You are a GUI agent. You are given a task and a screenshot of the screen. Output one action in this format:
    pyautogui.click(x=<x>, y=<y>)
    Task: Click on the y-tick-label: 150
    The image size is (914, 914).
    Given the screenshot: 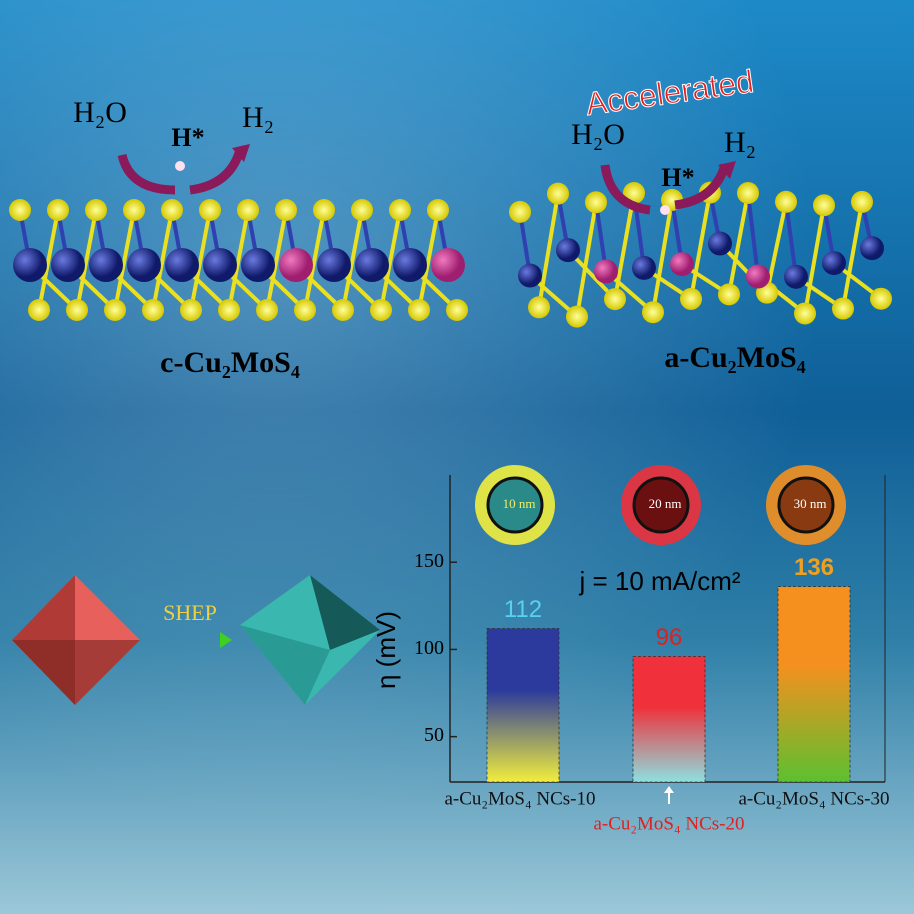 What is the action you would take?
    pyautogui.click(x=429, y=561)
    